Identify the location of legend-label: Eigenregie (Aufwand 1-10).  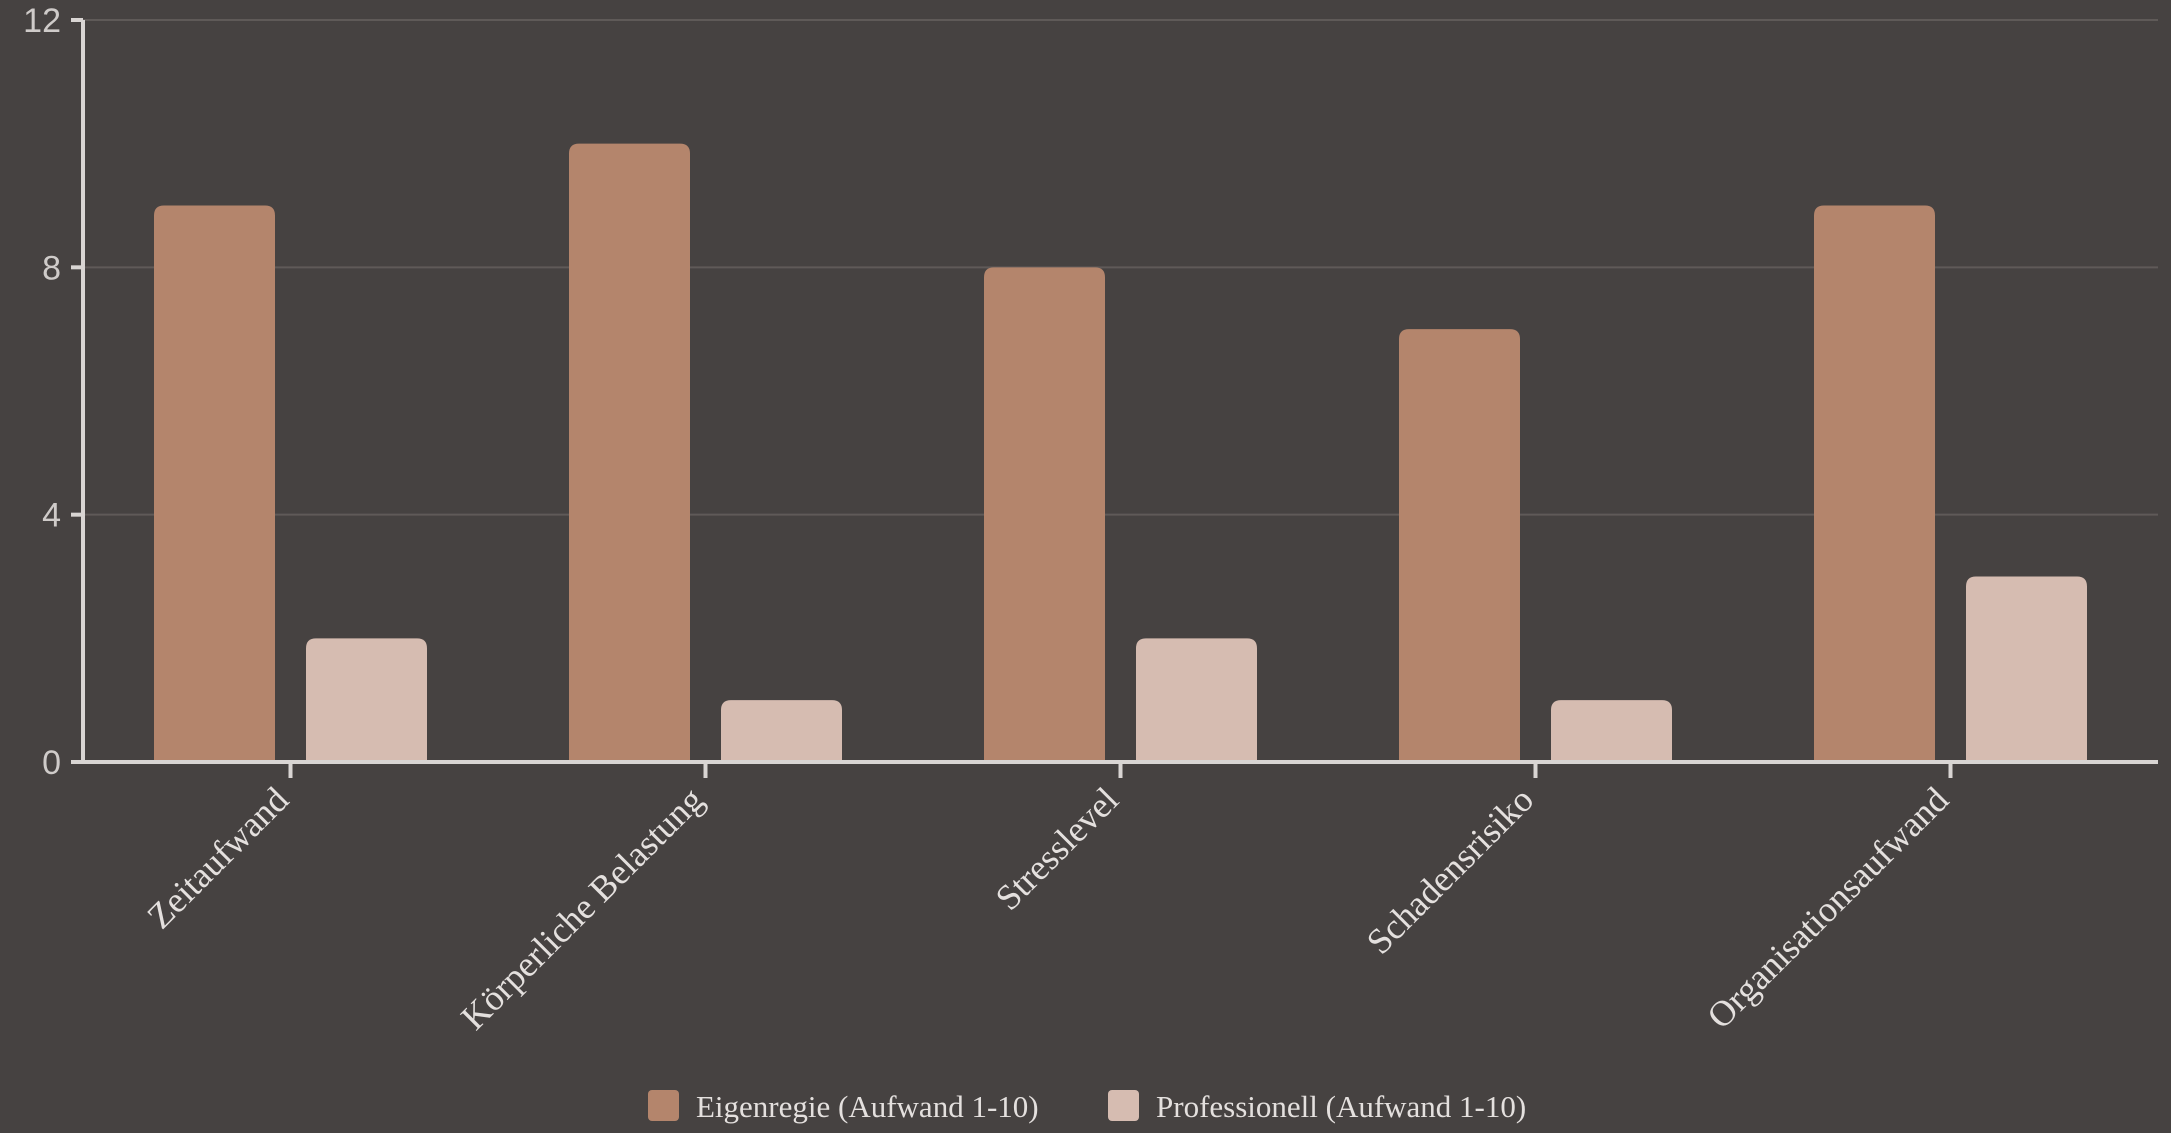
(867, 1106).